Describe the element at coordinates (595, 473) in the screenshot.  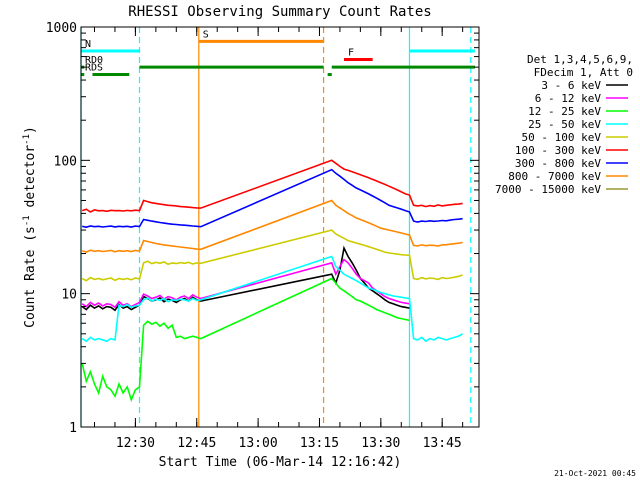
I see `footer-timestamp: 21-Oct-2021 00:45` at that location.